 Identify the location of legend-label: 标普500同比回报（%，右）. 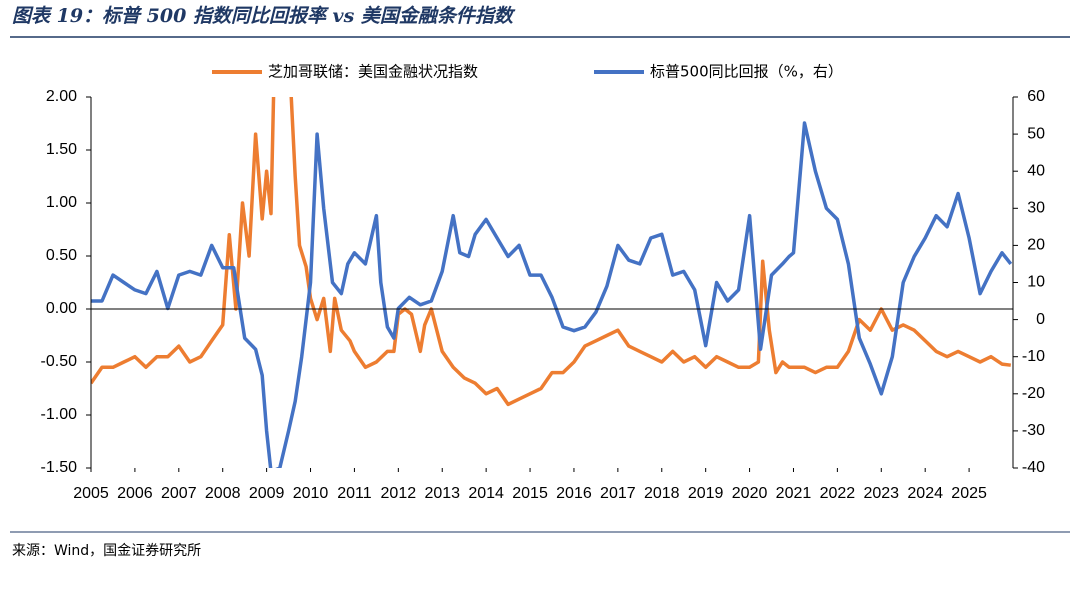
(746, 72).